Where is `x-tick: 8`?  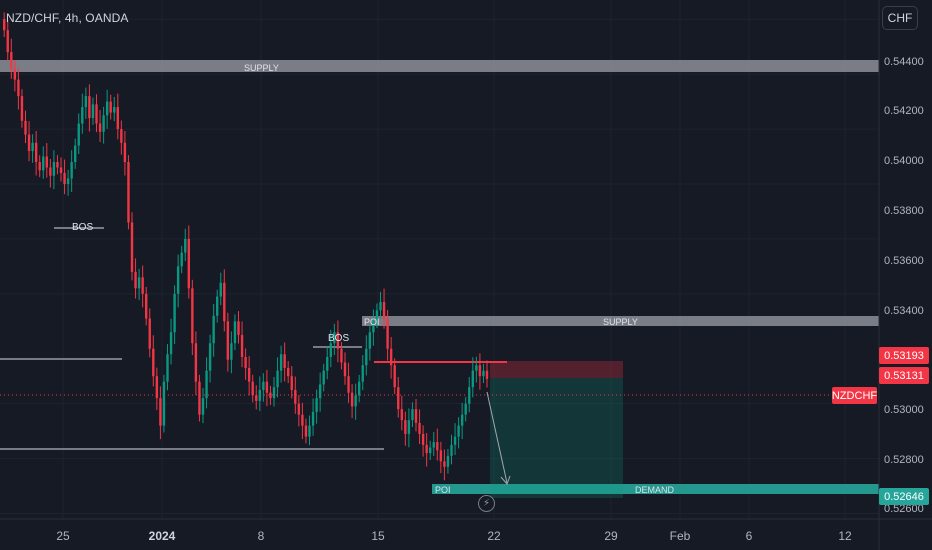
x-tick: 8 is located at coordinates (261, 536).